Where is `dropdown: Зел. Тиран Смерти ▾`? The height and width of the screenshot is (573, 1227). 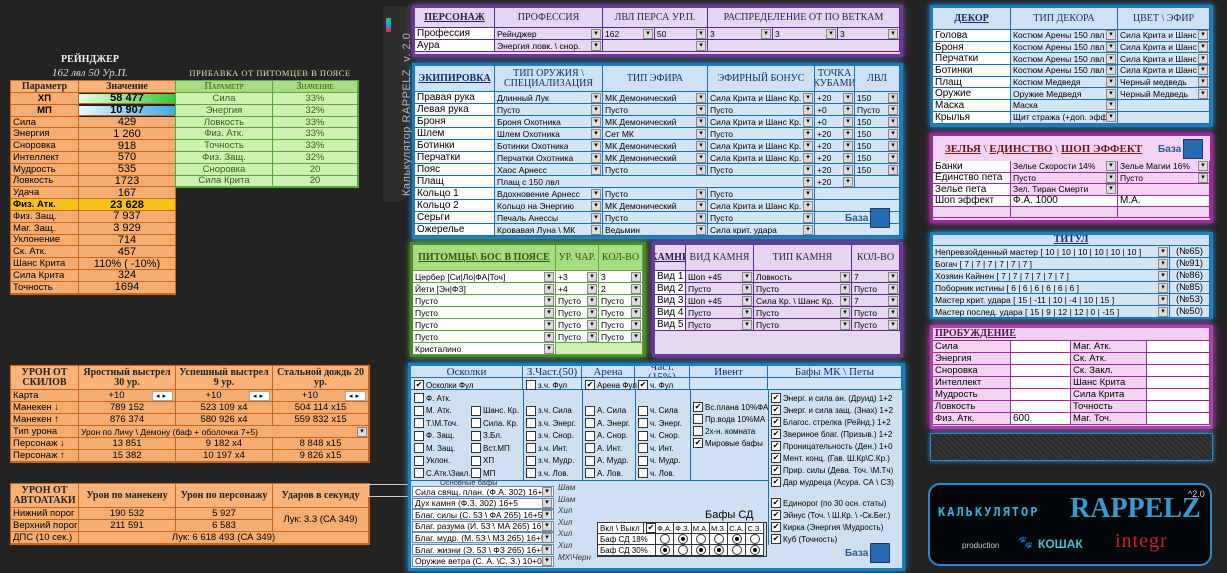 dropdown: Зел. Тиран Смерти ▾ is located at coordinates (1064, 190).